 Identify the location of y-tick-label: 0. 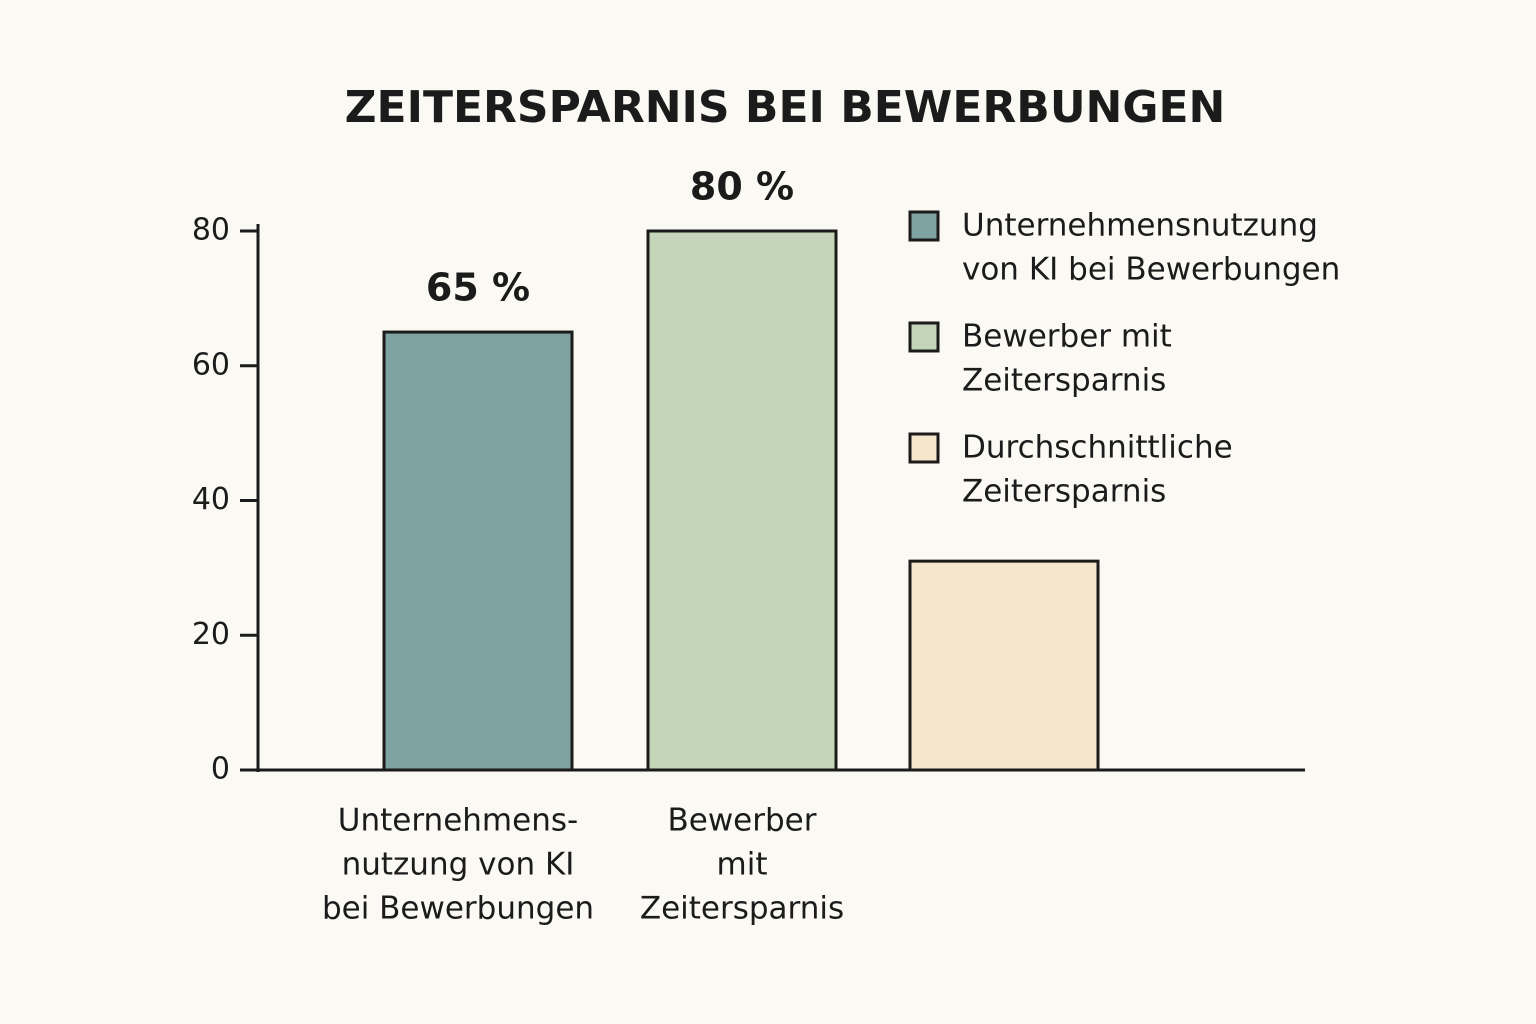
(220, 769).